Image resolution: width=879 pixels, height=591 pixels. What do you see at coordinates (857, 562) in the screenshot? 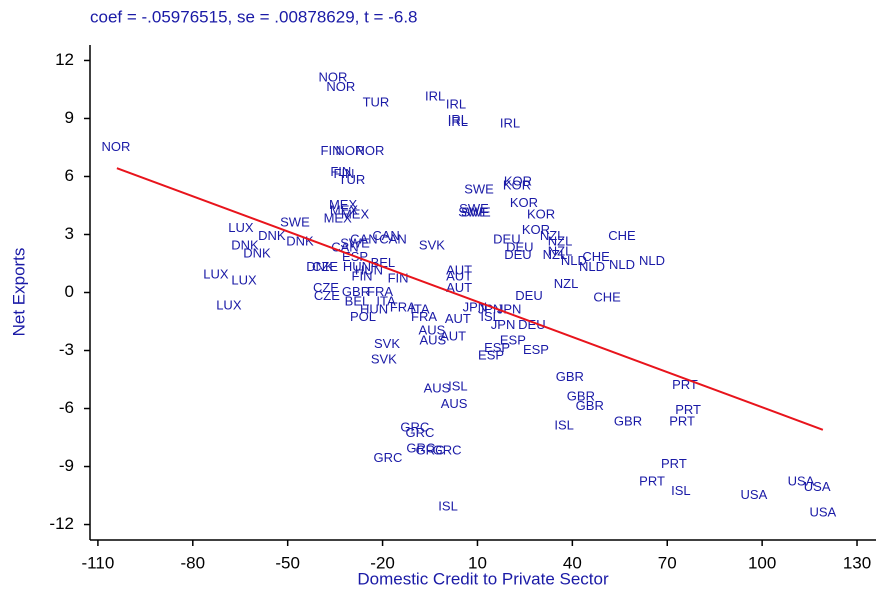
I see `x-tick-label: 130` at bounding box center [857, 562].